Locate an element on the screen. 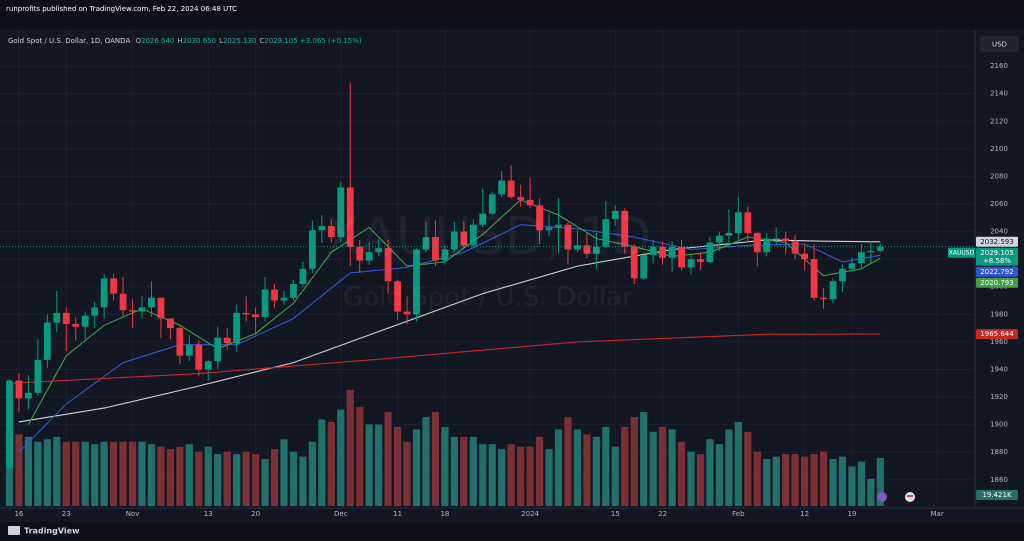 This screenshot has width=1024, height=541. y-tick-label: 2040 is located at coordinates (999, 232).